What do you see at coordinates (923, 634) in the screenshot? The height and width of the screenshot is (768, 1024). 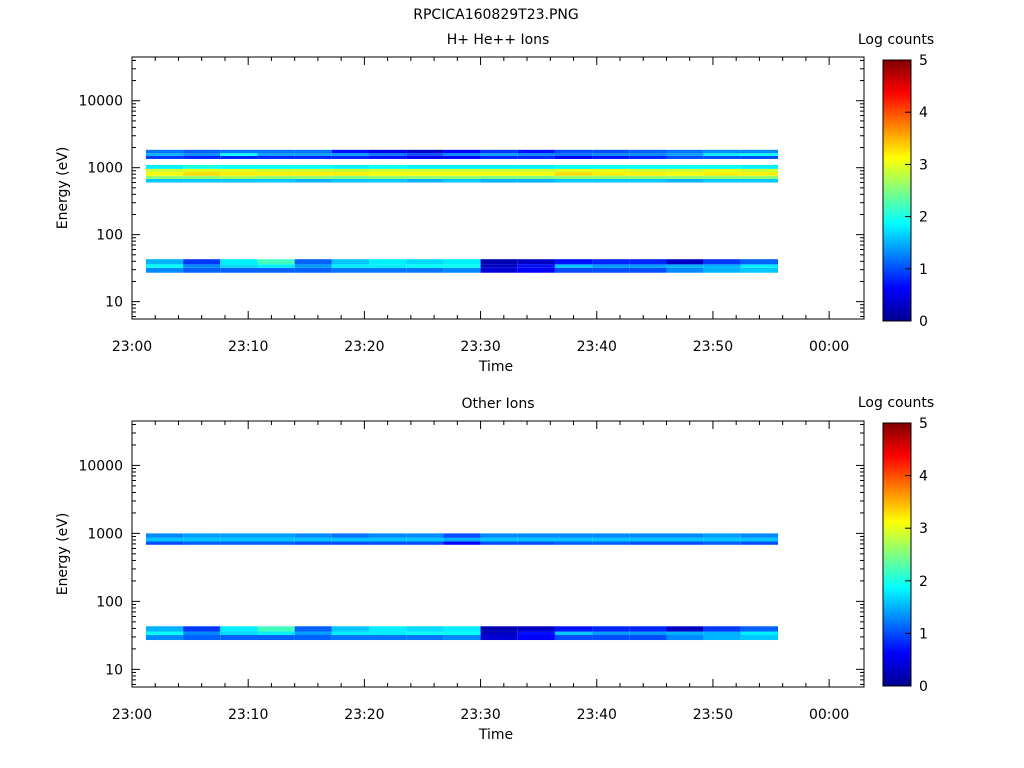 I see `colorbar-tick-label: 1` at bounding box center [923, 634].